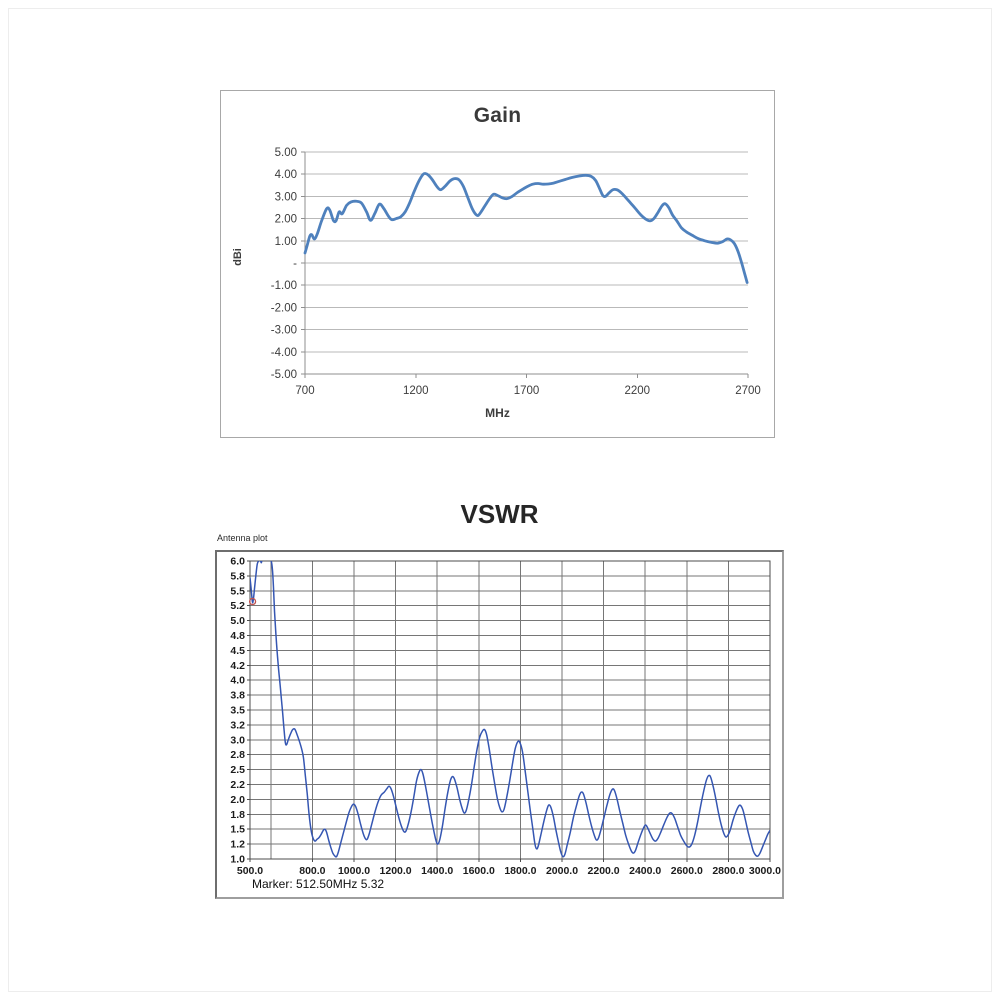 The height and width of the screenshot is (1000, 1000). I want to click on vswr-y-tick-label: 5.8, so click(237, 576).